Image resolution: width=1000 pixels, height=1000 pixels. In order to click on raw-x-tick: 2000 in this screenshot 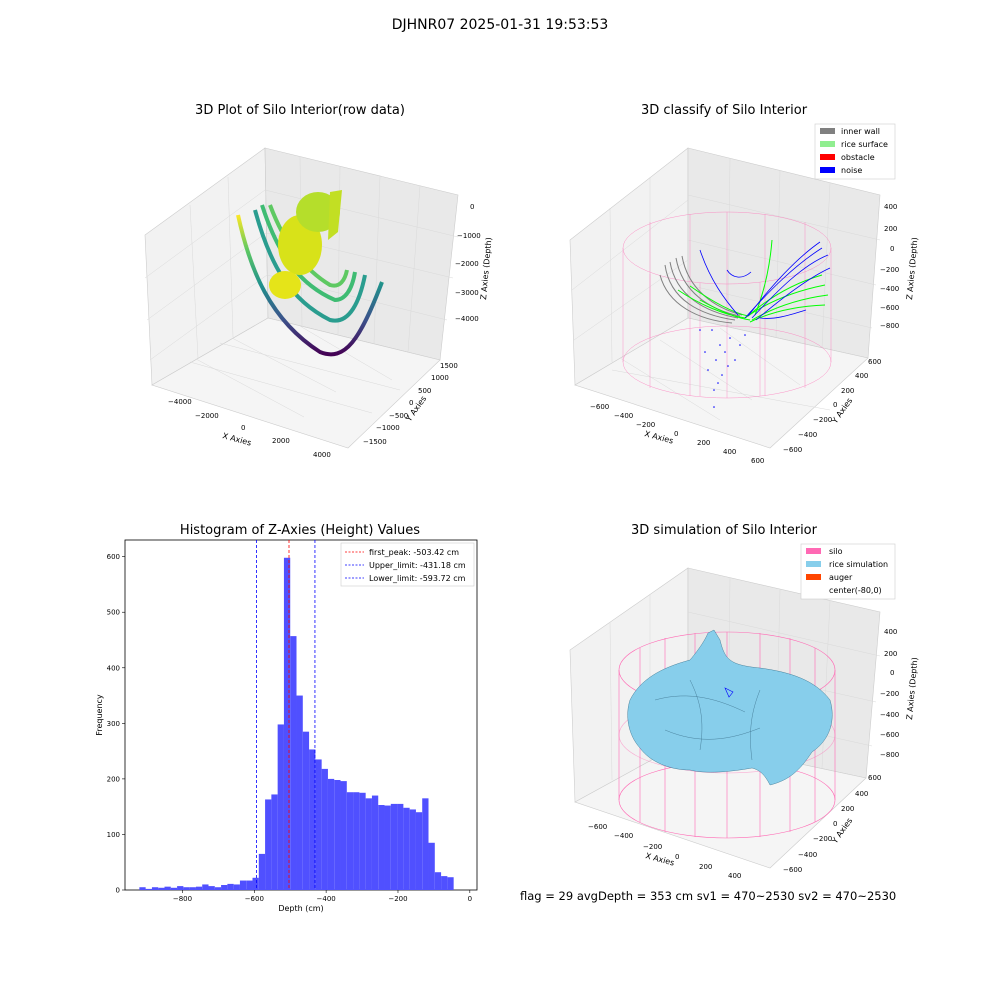, I will do `click(281, 441)`.